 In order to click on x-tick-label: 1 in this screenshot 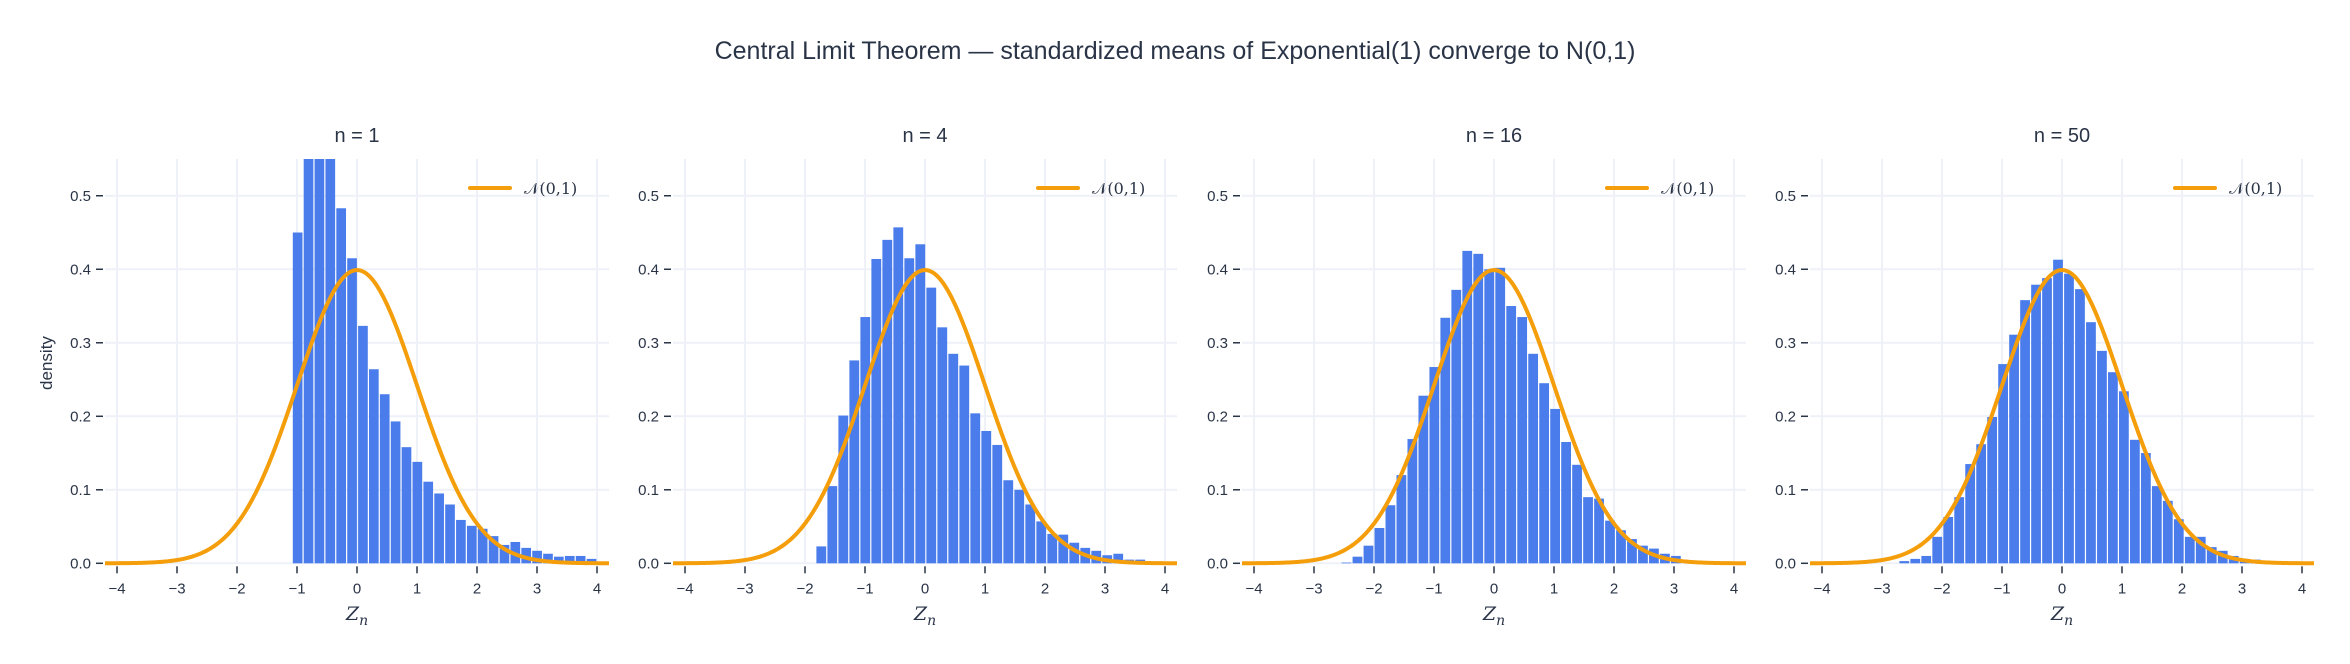, I will do `click(417, 588)`.